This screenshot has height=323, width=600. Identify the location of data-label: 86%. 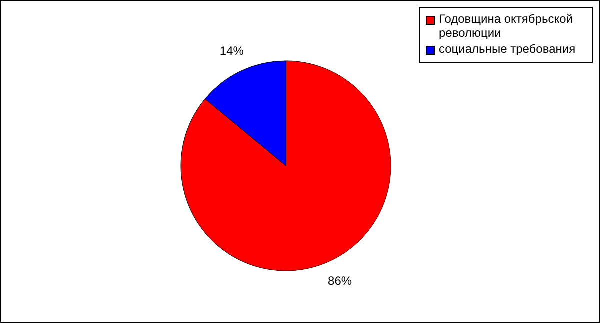
(340, 281).